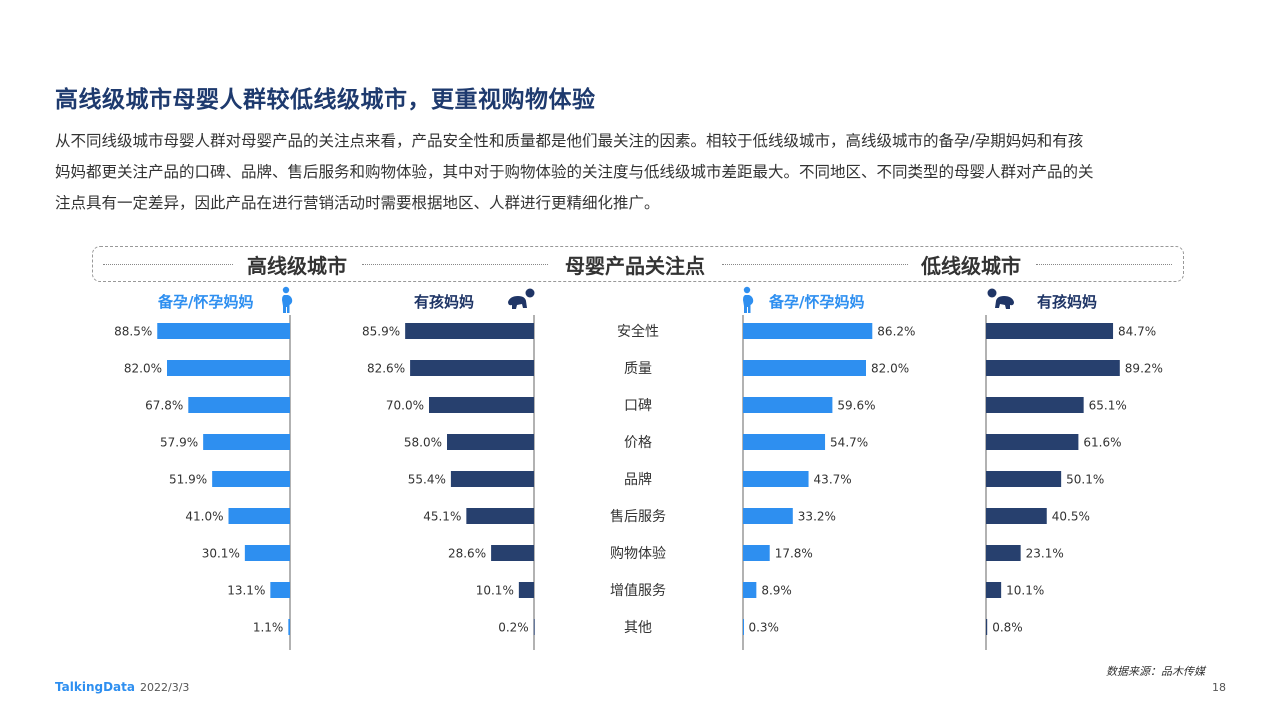  What do you see at coordinates (971, 266) in the screenshot?
I see `header-low-tier: 低线级城市` at bounding box center [971, 266].